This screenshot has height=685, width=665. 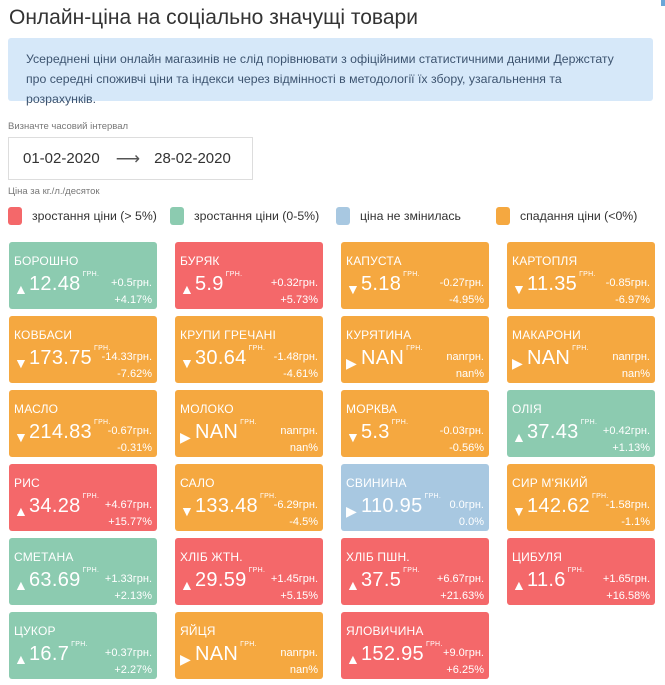 I want to click on price-change-percent: +16.58%, so click(x=628, y=596).